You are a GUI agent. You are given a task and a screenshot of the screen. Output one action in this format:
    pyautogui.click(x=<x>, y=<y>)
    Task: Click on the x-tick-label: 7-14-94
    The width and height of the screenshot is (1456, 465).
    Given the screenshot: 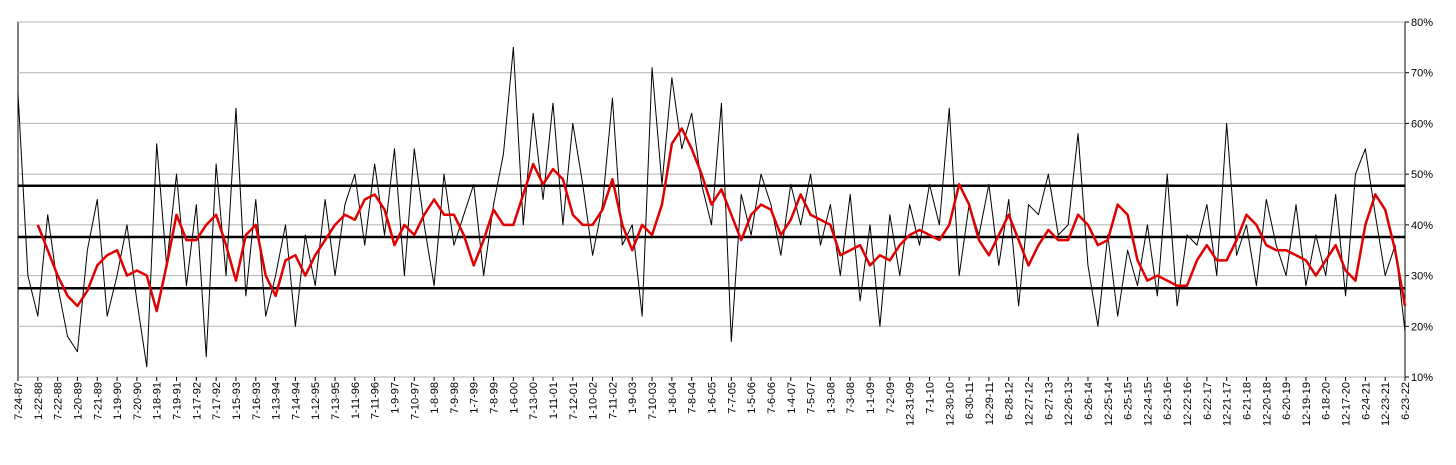 What is the action you would take?
    pyautogui.click(x=296, y=401)
    